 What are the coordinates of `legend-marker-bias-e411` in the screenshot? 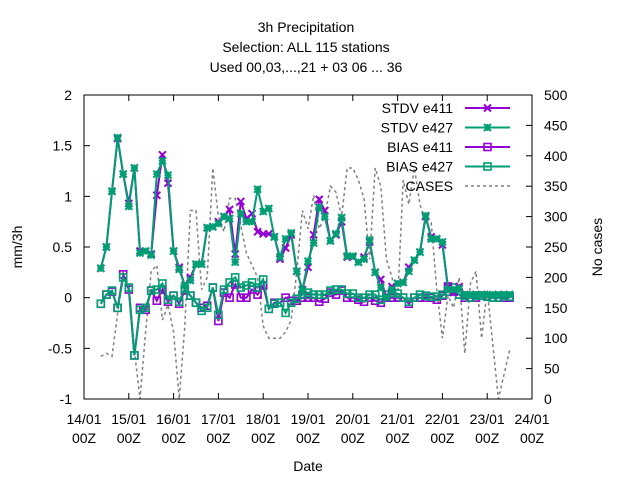 It's located at (487, 147).